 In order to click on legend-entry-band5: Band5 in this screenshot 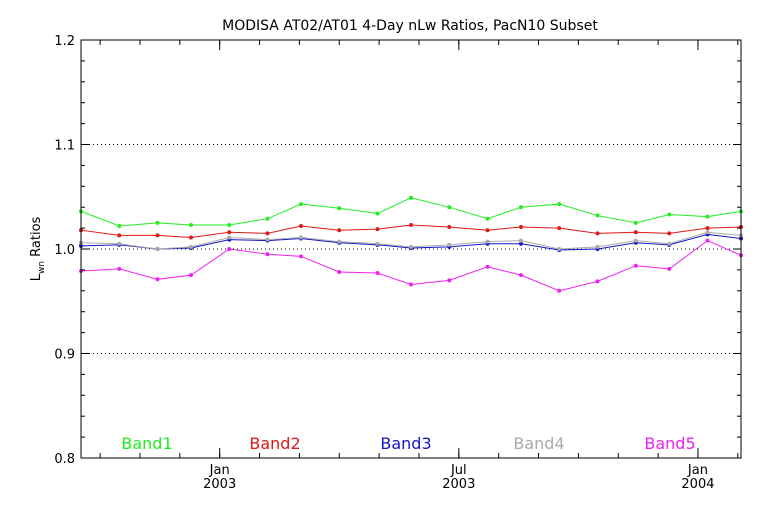, I will do `click(669, 443)`.